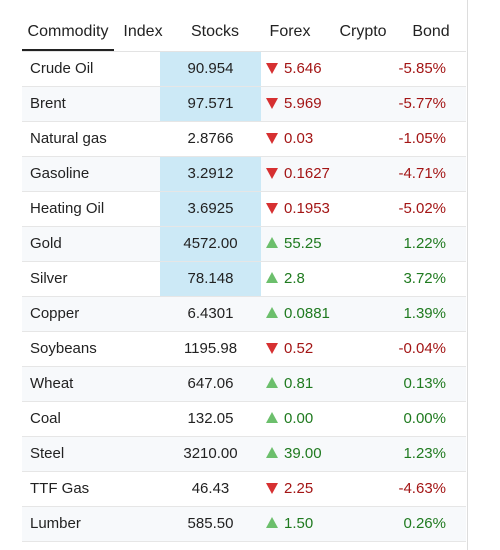 The image size is (500, 550). I want to click on price: 3.6925, so click(210, 209).